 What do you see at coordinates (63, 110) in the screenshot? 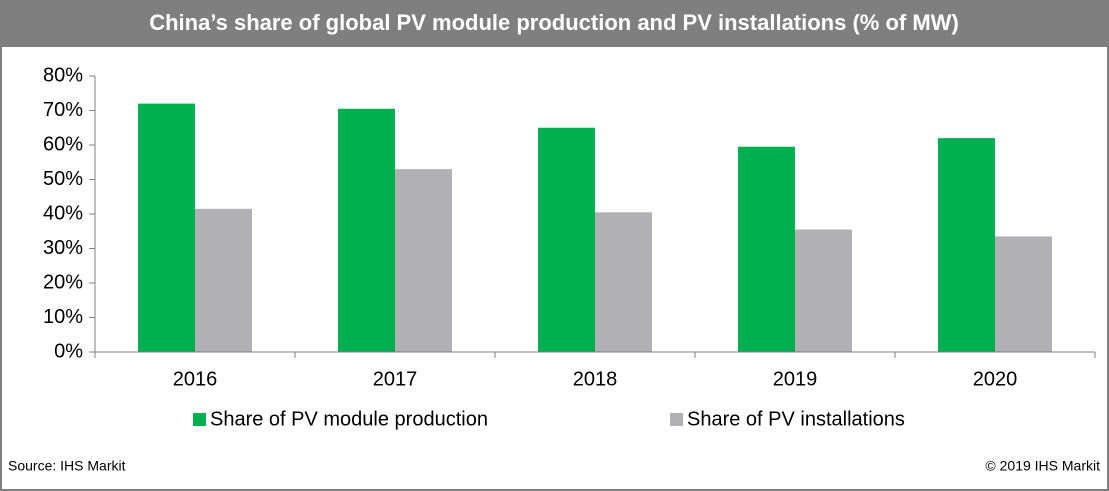
I see `y-tick-label: 70%` at bounding box center [63, 110].